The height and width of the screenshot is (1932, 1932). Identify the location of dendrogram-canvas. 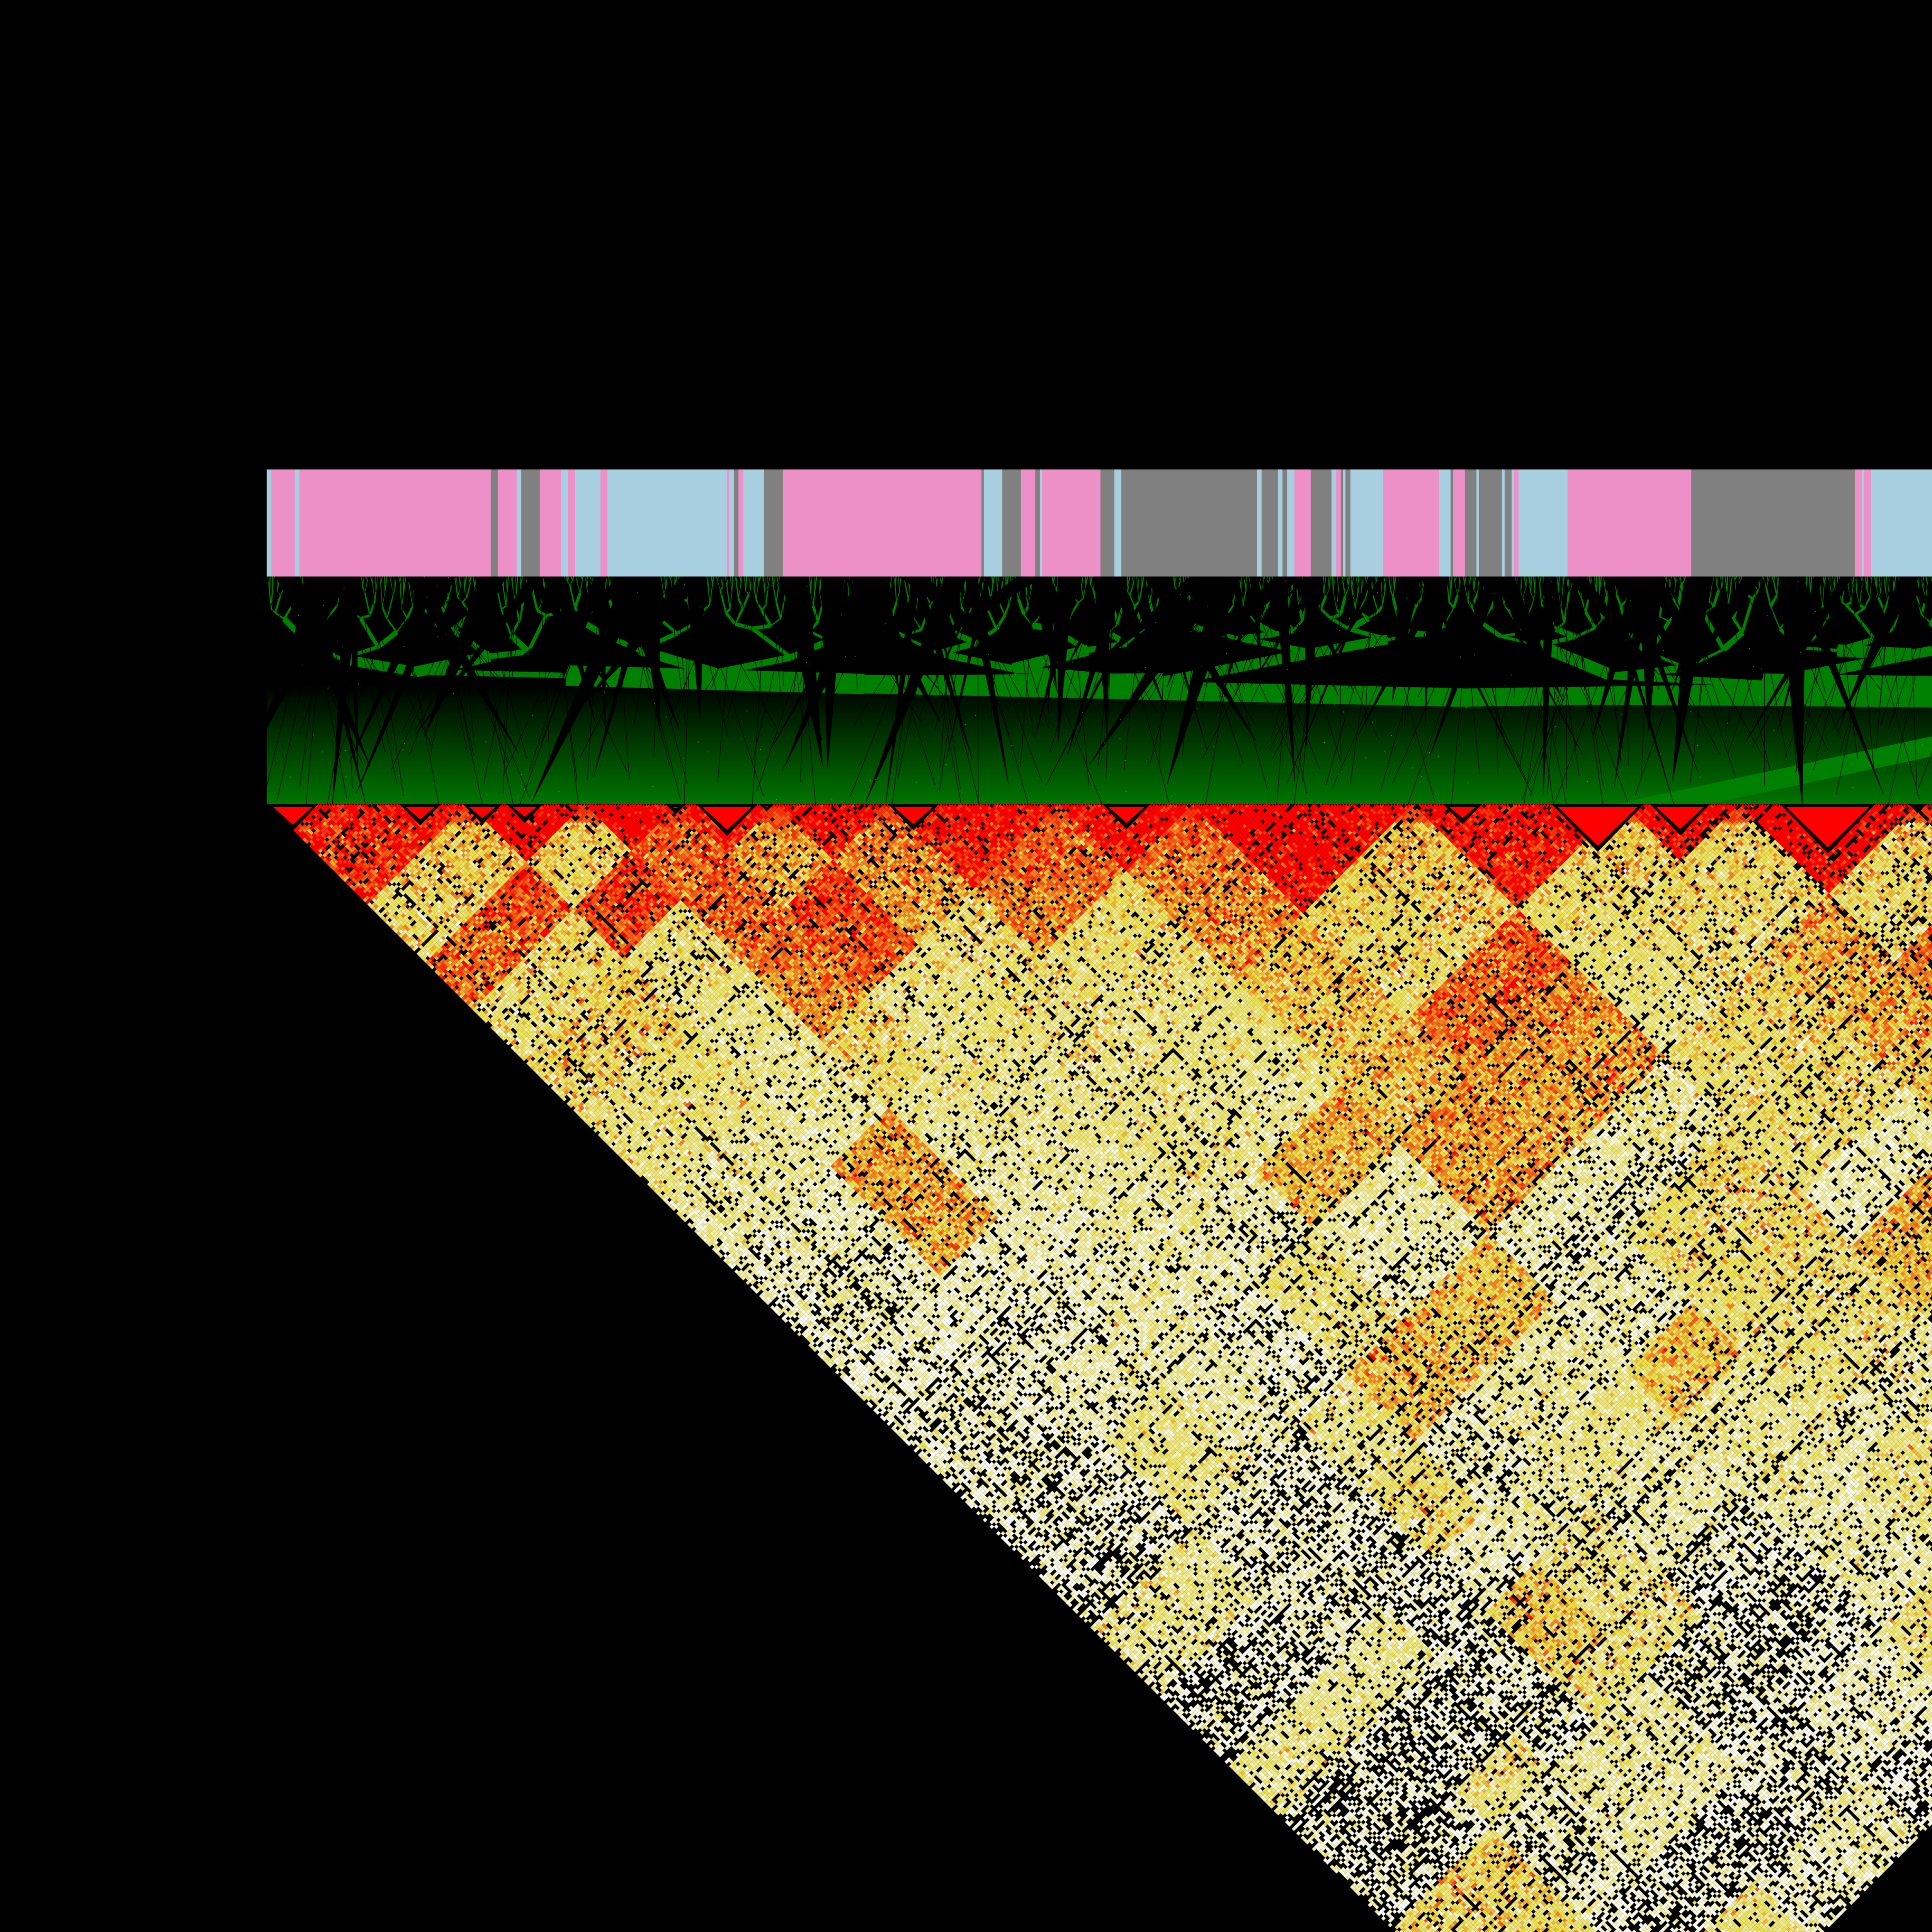
(1099, 696).